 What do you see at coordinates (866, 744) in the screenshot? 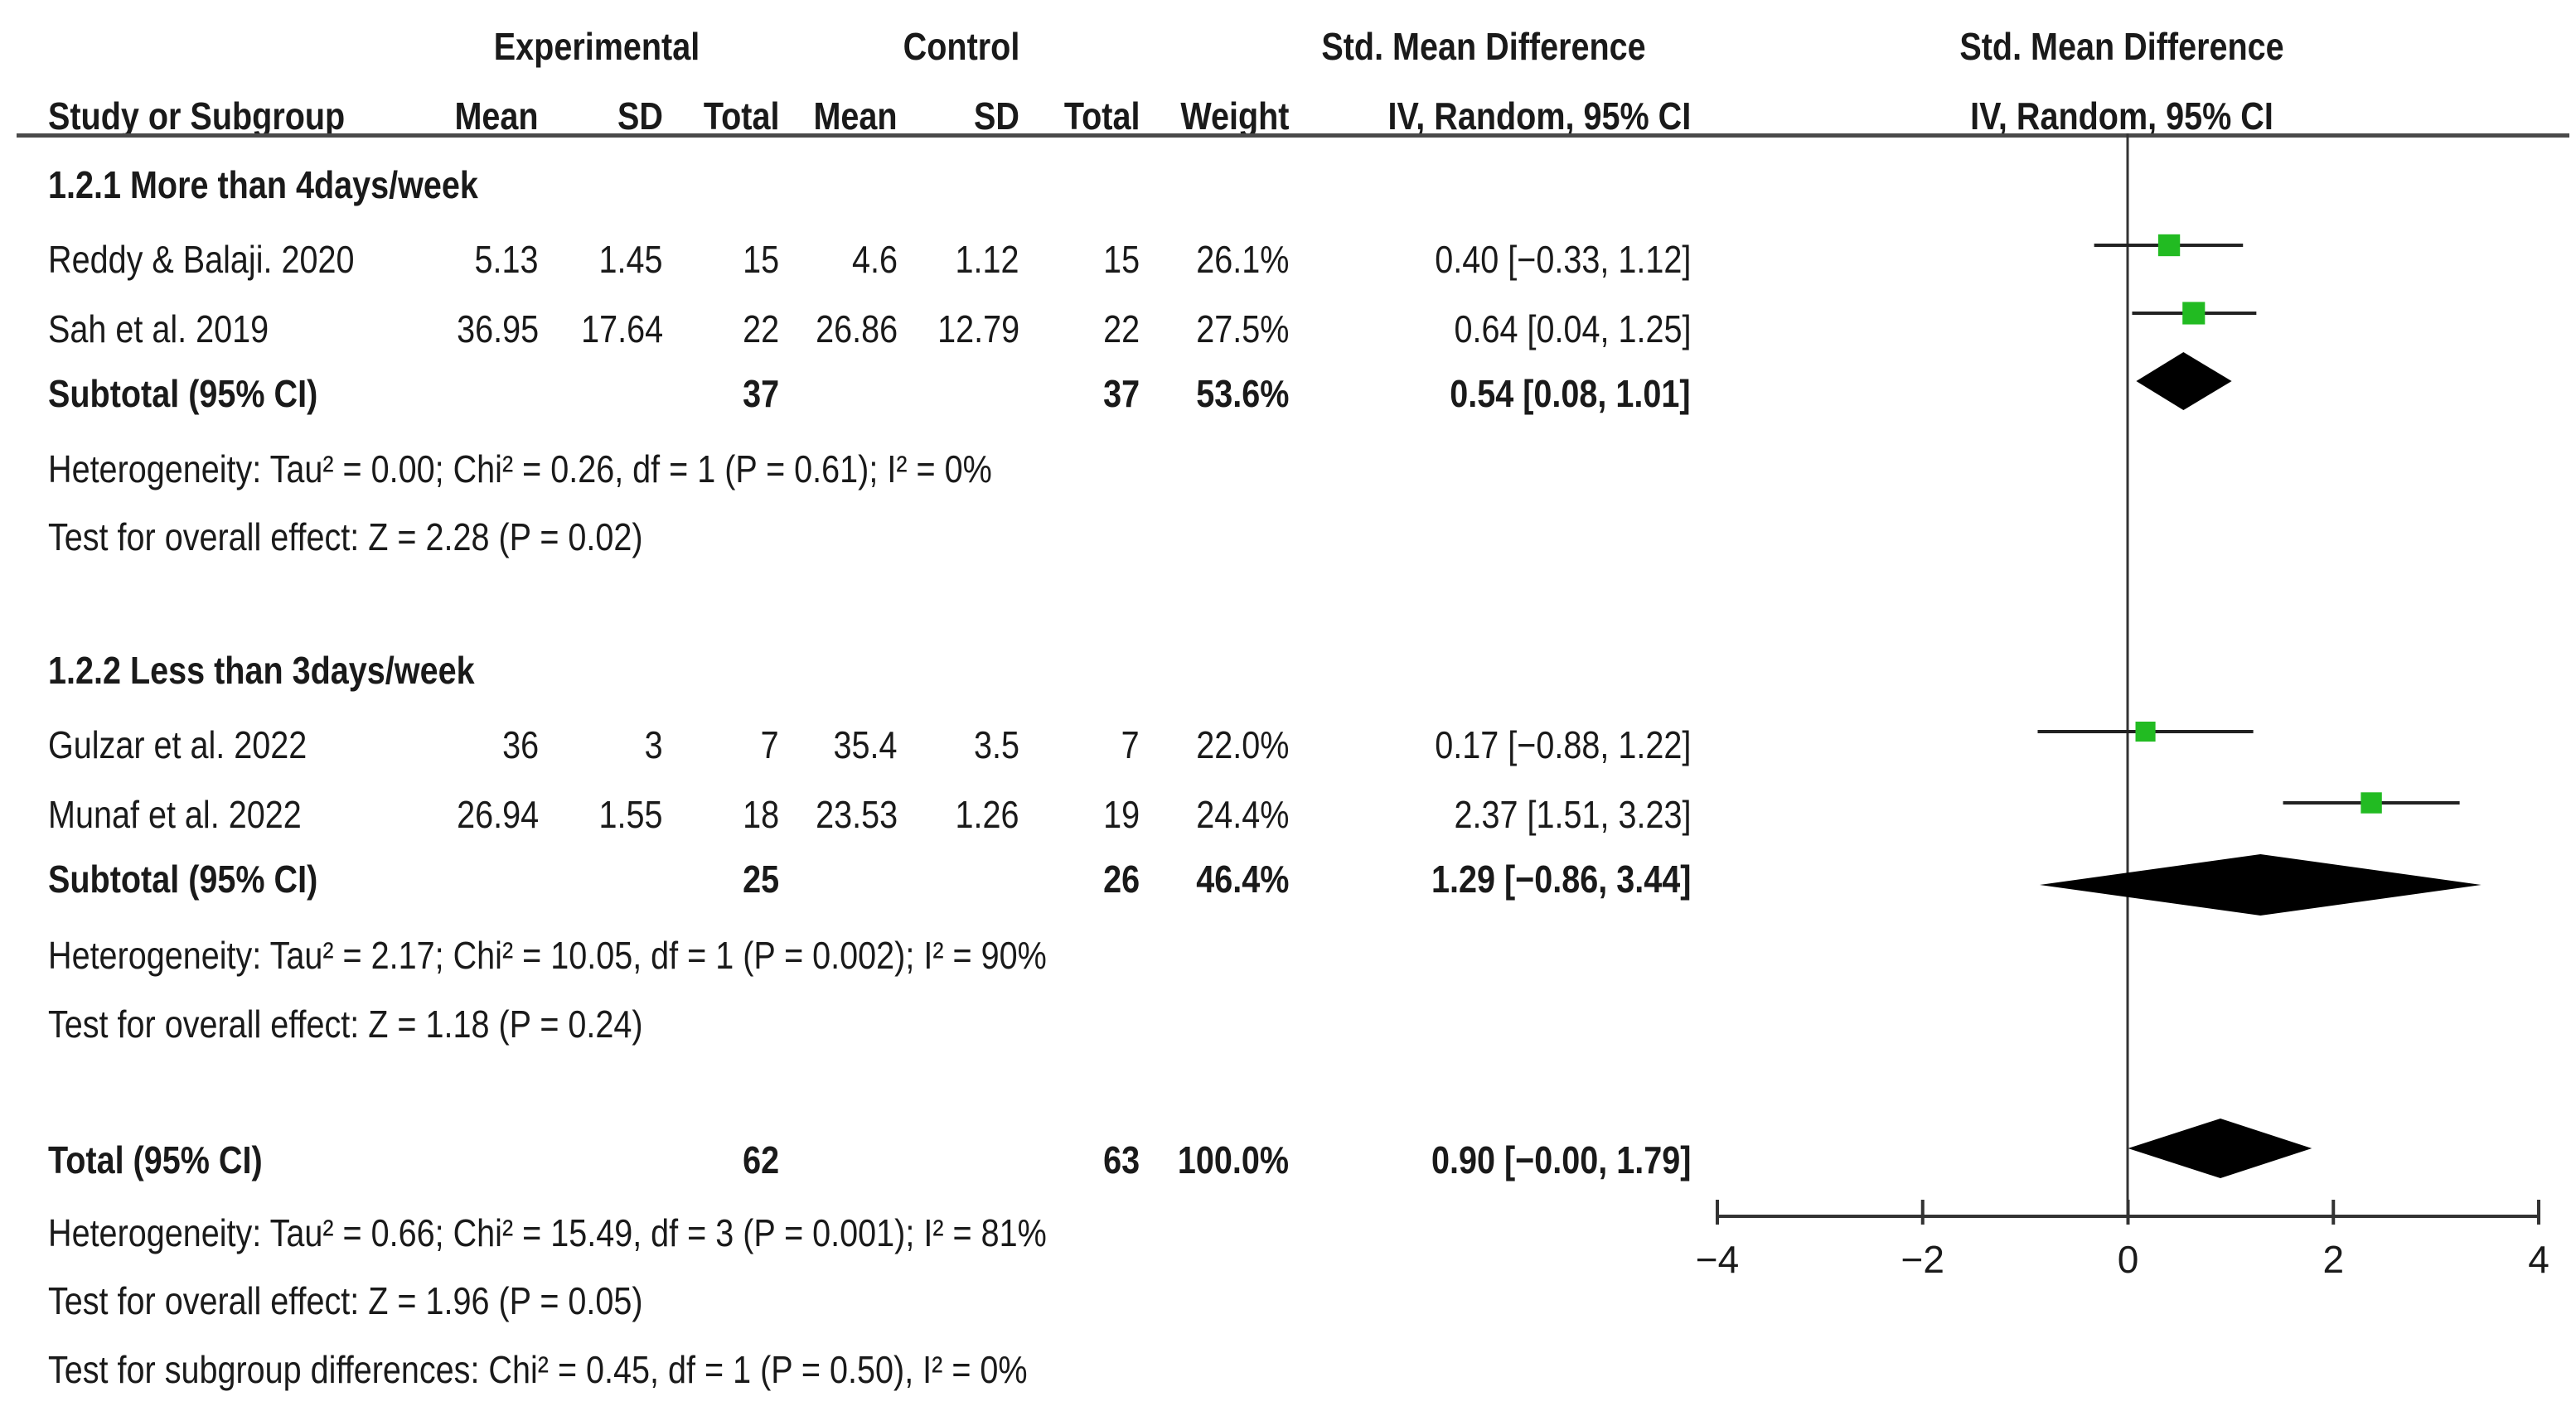
I see `c-mean: 35.4` at bounding box center [866, 744].